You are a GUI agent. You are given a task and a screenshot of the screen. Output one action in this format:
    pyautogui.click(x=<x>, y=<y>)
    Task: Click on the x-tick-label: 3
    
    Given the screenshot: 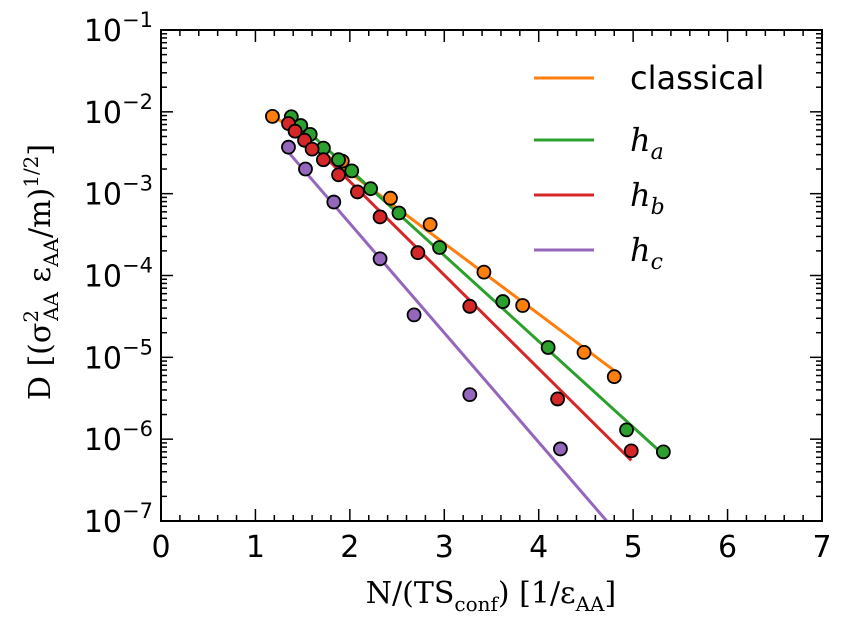 What is the action you would take?
    pyautogui.click(x=444, y=547)
    